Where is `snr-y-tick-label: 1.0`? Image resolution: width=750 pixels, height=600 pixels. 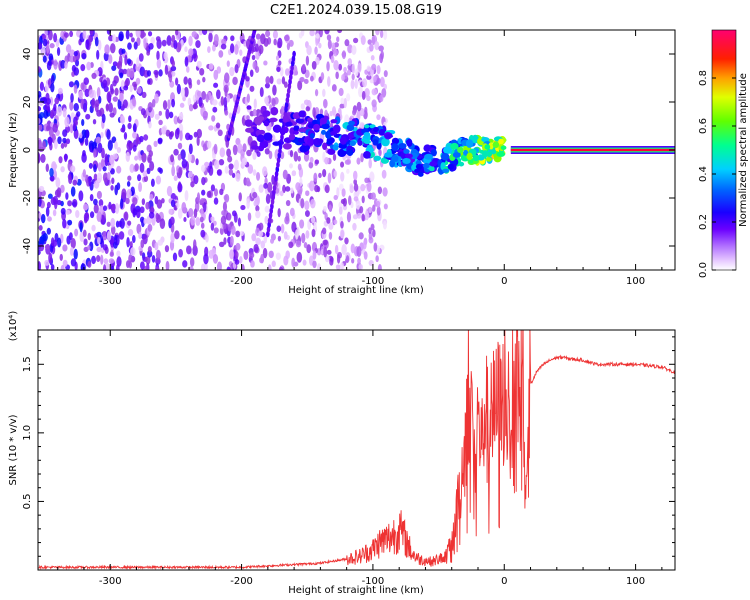 snr-y-tick-label: 1.0 is located at coordinates (27, 433).